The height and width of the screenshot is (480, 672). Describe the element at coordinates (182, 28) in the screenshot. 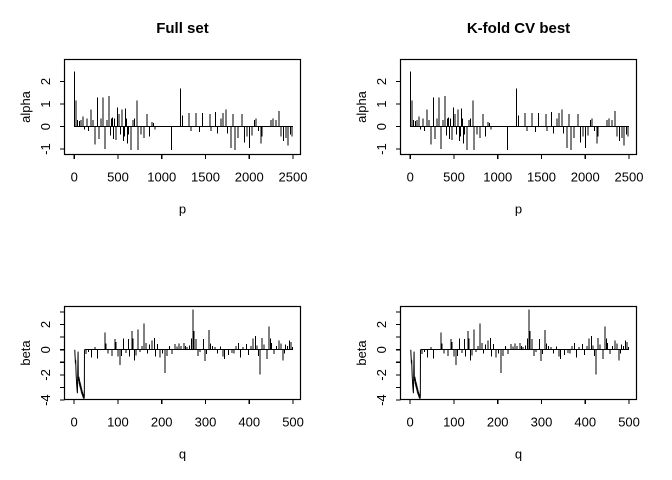

I see `panel-title: Full set` at that location.